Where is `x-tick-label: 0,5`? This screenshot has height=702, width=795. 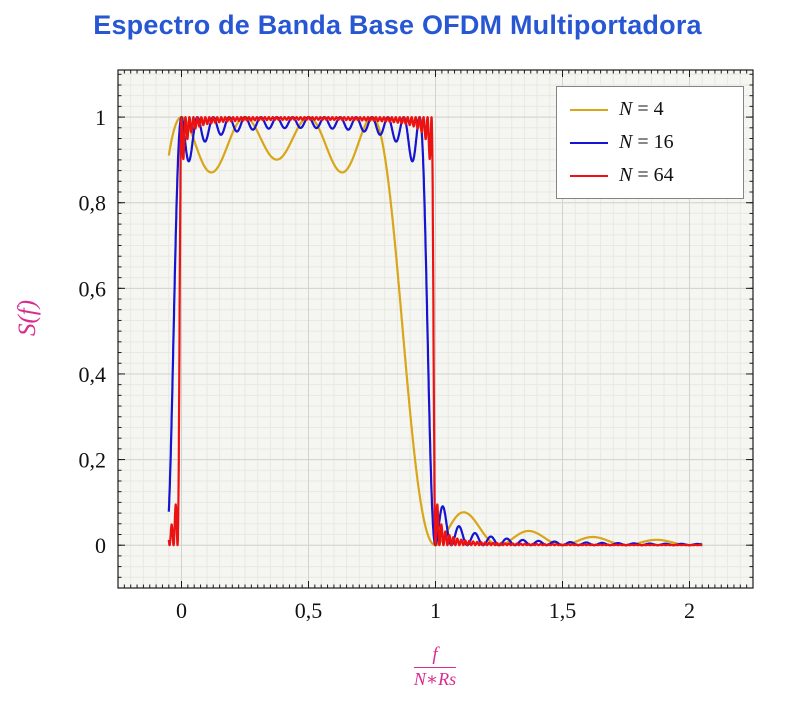 x-tick-label: 0,5 is located at coordinates (309, 610).